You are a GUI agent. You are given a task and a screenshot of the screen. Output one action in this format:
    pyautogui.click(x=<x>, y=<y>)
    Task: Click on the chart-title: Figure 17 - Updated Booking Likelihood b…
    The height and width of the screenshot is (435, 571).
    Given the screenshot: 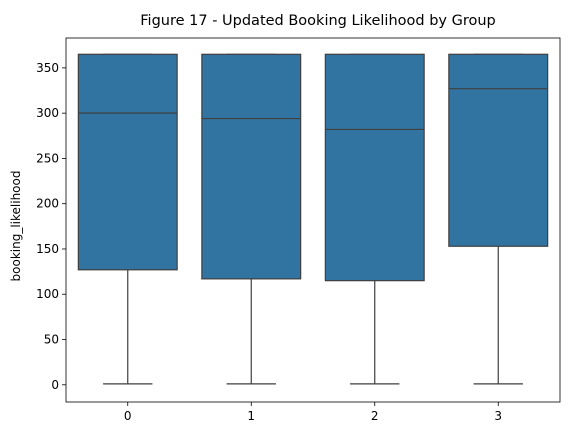 What is the action you would take?
    pyautogui.click(x=317, y=21)
    